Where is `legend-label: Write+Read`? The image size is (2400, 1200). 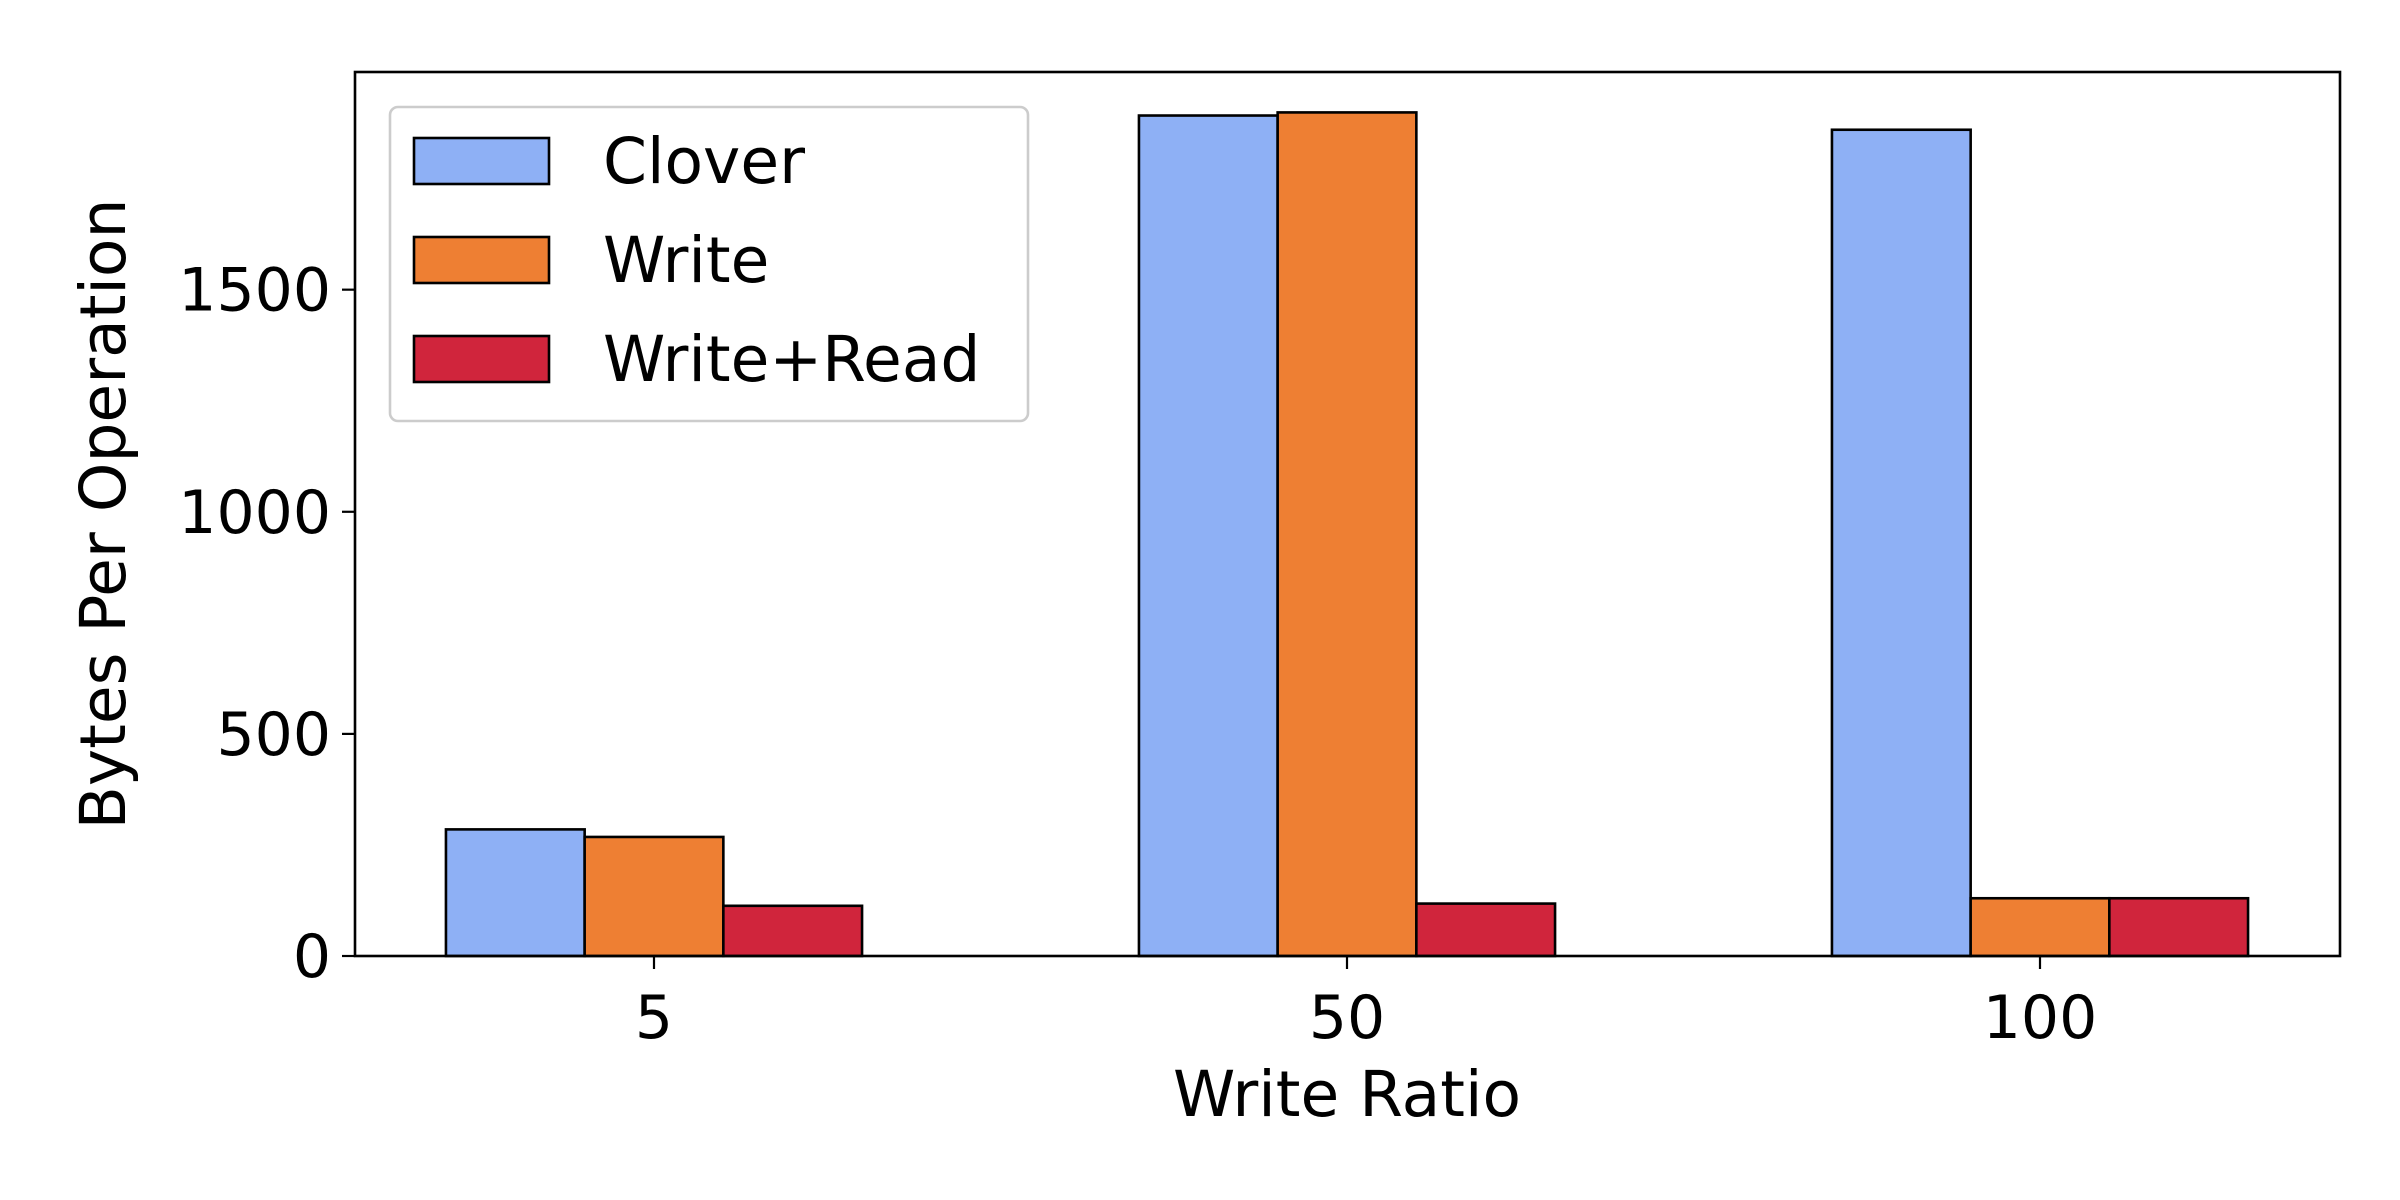 legend-label: Write+Read is located at coordinates (791, 359).